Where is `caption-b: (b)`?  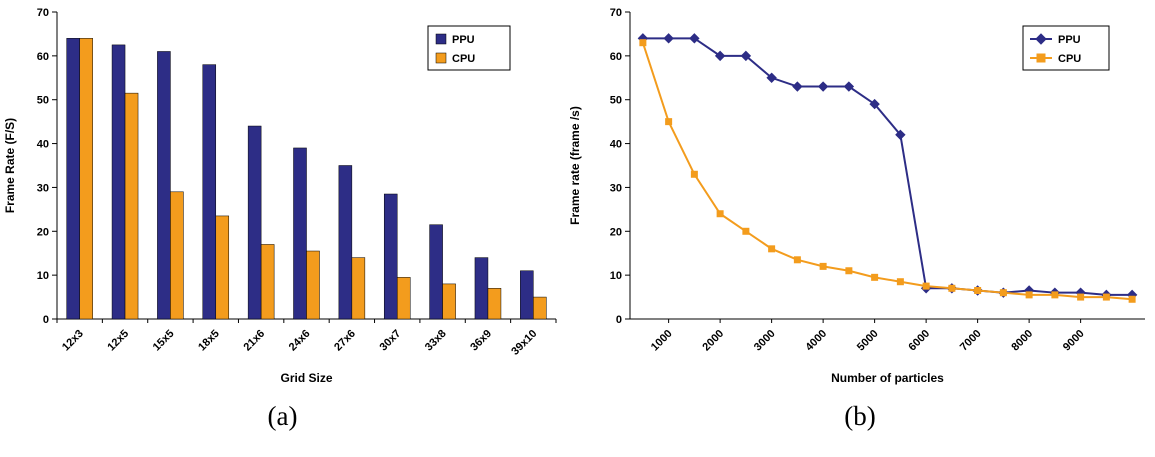
caption-b: (b) is located at coordinates (860, 416).